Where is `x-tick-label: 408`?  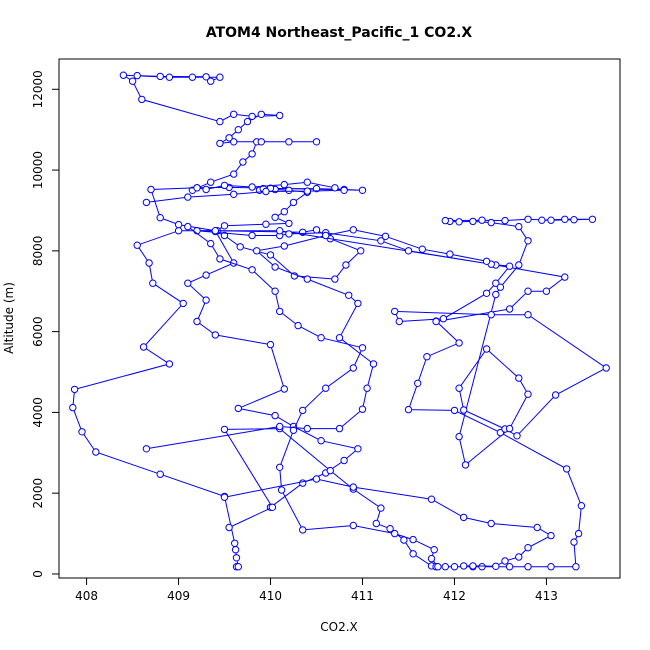
x-tick-label: 408 is located at coordinates (86, 596).